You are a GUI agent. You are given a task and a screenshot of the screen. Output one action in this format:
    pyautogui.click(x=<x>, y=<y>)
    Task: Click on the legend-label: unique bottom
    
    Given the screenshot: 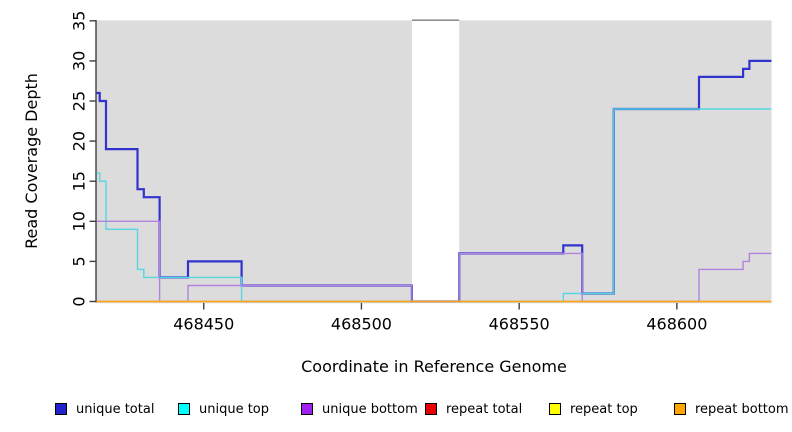 What is the action you would take?
    pyautogui.click(x=370, y=409)
    